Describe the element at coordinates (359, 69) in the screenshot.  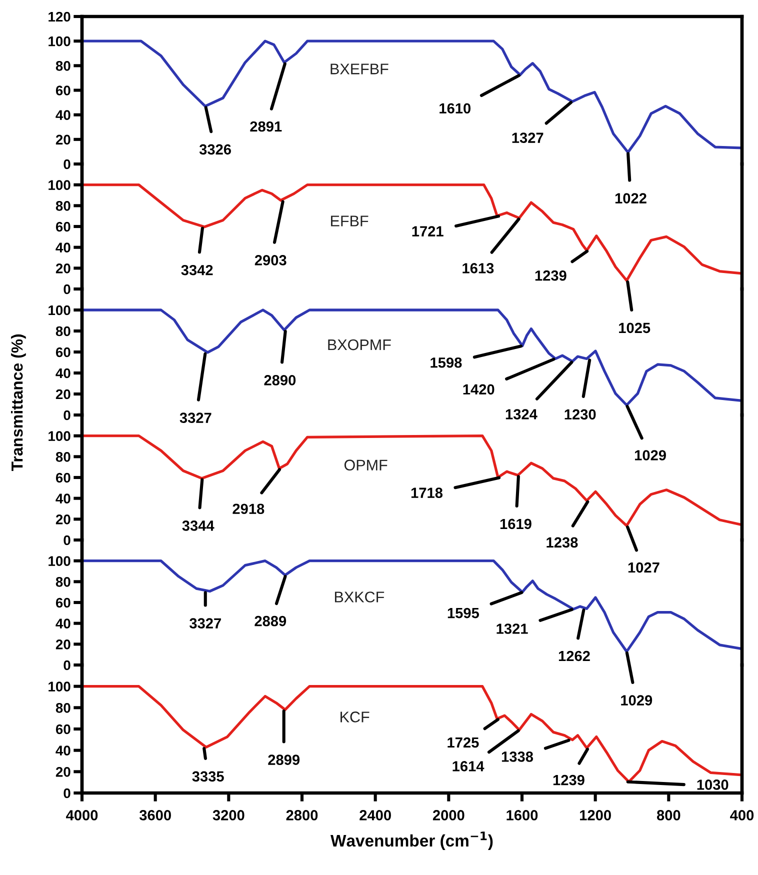
I see `series-label: BXEFBF` at that location.